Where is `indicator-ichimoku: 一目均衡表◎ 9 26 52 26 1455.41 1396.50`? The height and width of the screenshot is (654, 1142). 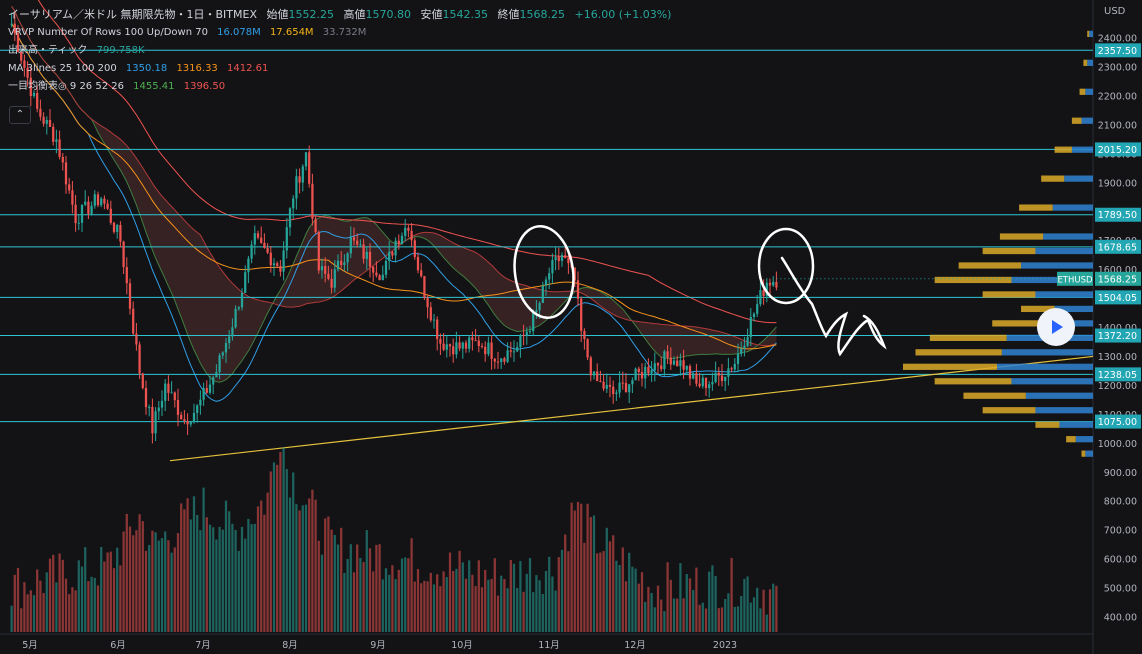 indicator-ichimoku: 一目均衡表◎ 9 26 52 26 1455.41 1396.50 is located at coordinates (342, 87).